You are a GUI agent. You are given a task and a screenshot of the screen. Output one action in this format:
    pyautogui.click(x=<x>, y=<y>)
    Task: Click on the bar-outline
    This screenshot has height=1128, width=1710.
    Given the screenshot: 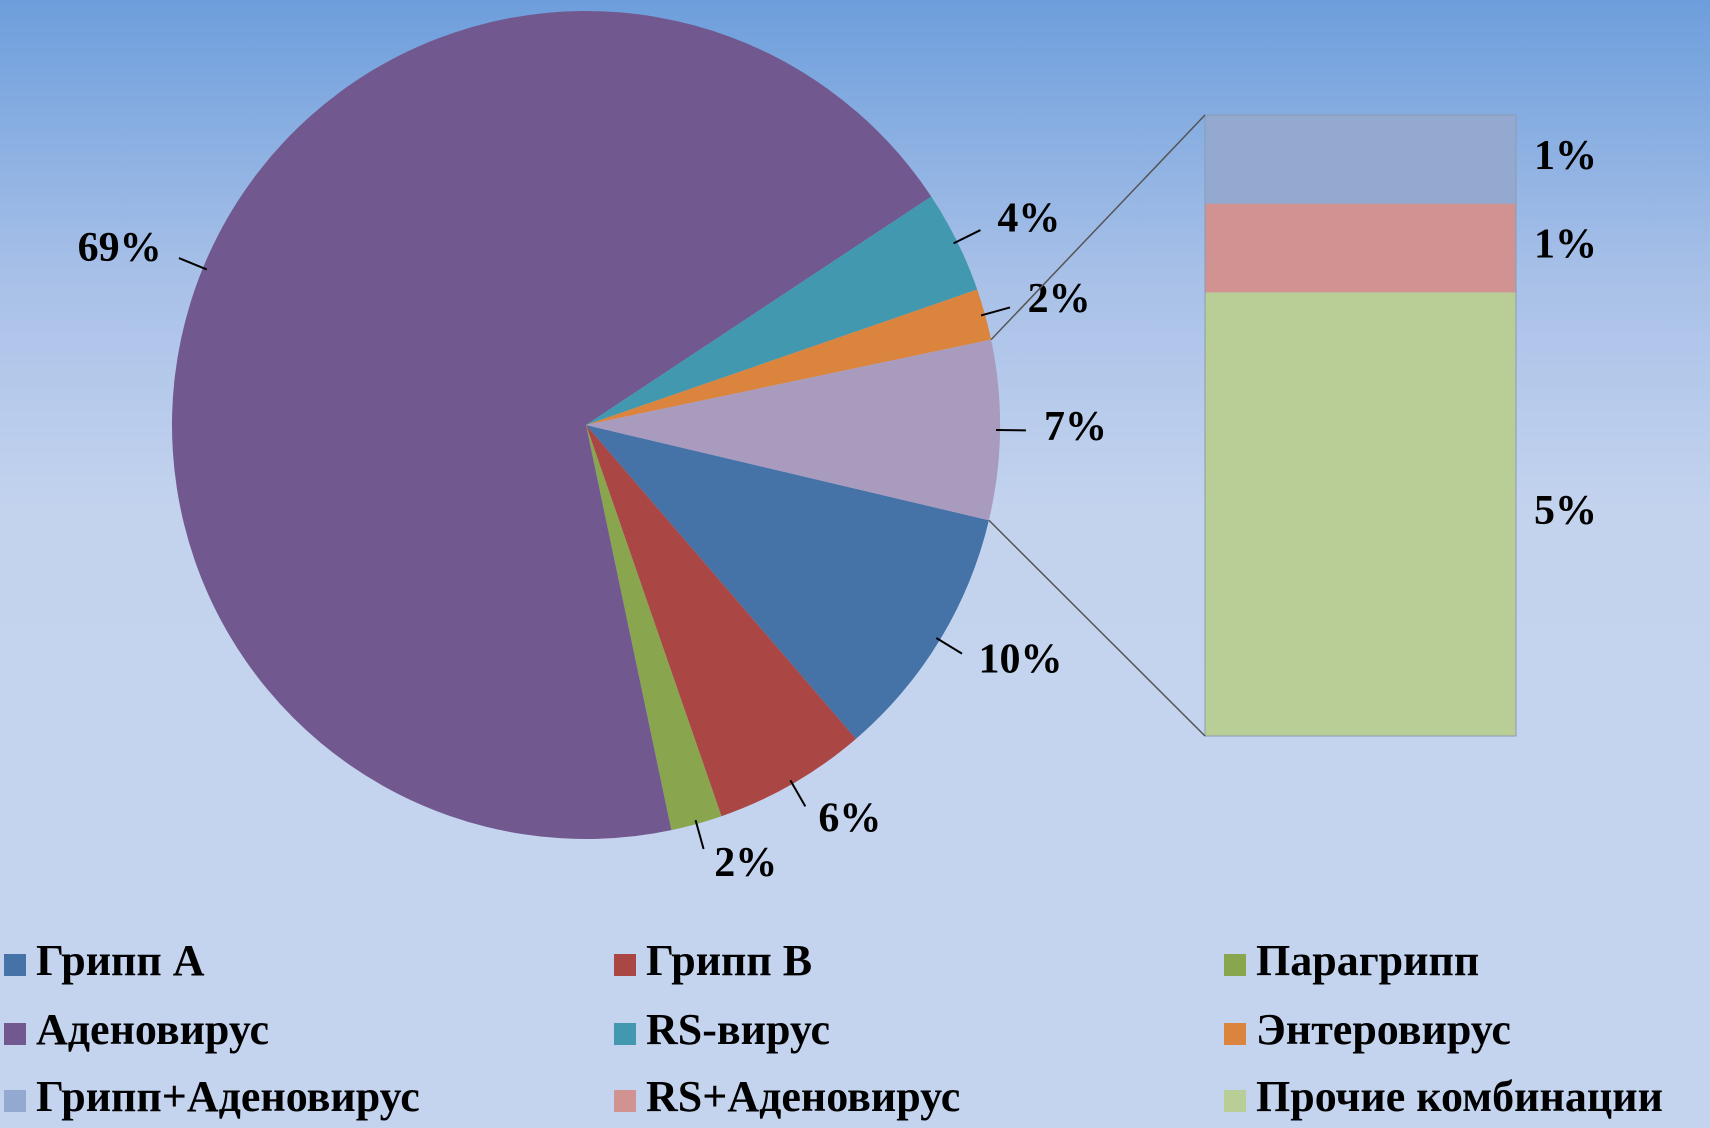 What is the action you would take?
    pyautogui.click(x=1360, y=425)
    